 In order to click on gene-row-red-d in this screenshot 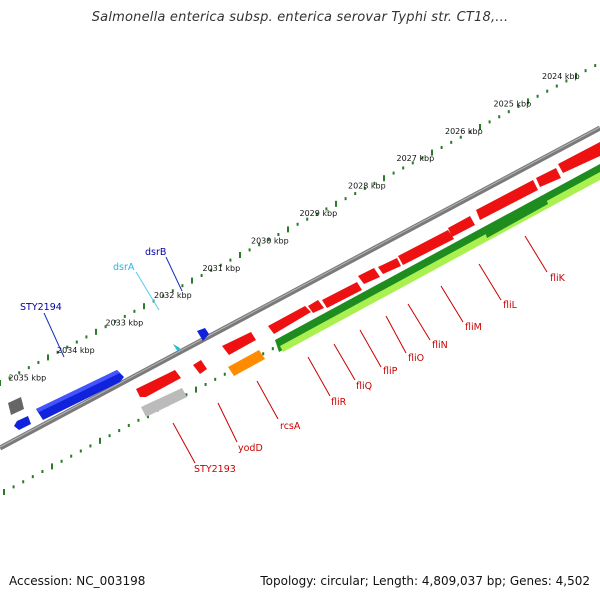, I will do `click(369, 276)`.